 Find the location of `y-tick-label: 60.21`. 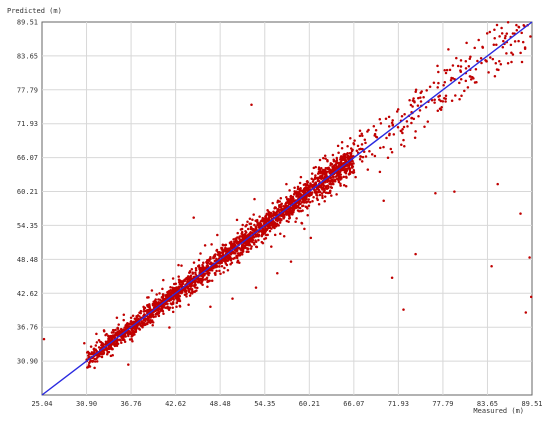

y-tick-label: 60.21 is located at coordinates (27, 192).